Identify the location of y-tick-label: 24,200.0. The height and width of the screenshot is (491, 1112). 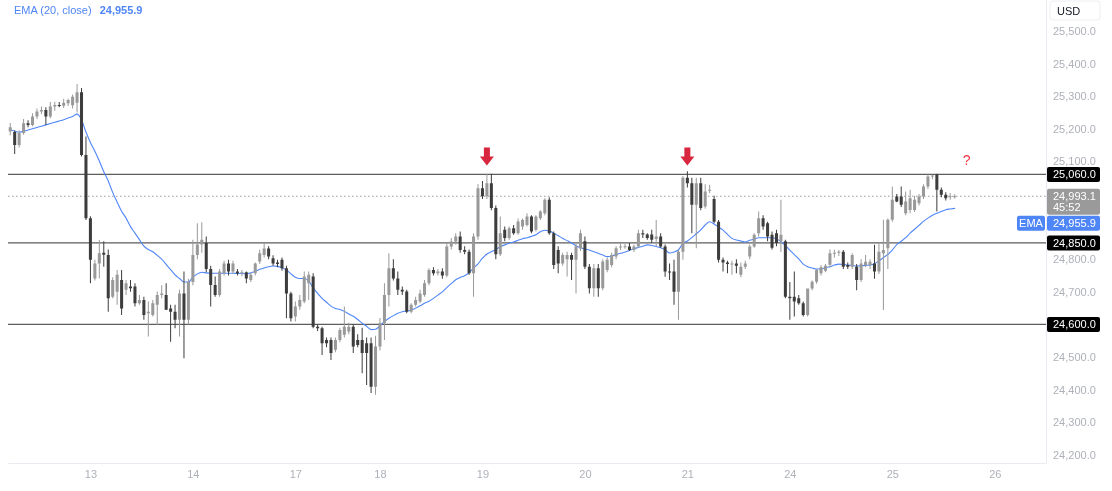
(1074, 454).